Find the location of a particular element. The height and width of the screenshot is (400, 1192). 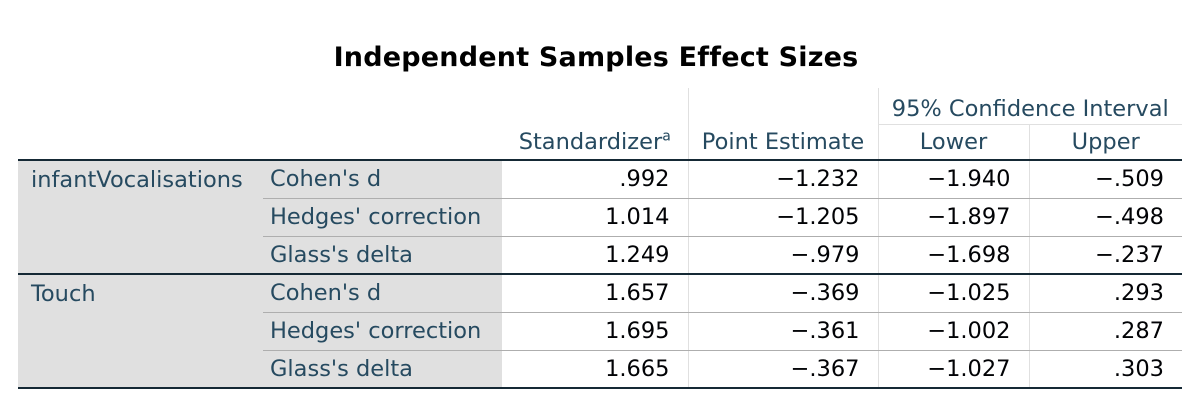

upper-value: .303 is located at coordinates (1105, 369).